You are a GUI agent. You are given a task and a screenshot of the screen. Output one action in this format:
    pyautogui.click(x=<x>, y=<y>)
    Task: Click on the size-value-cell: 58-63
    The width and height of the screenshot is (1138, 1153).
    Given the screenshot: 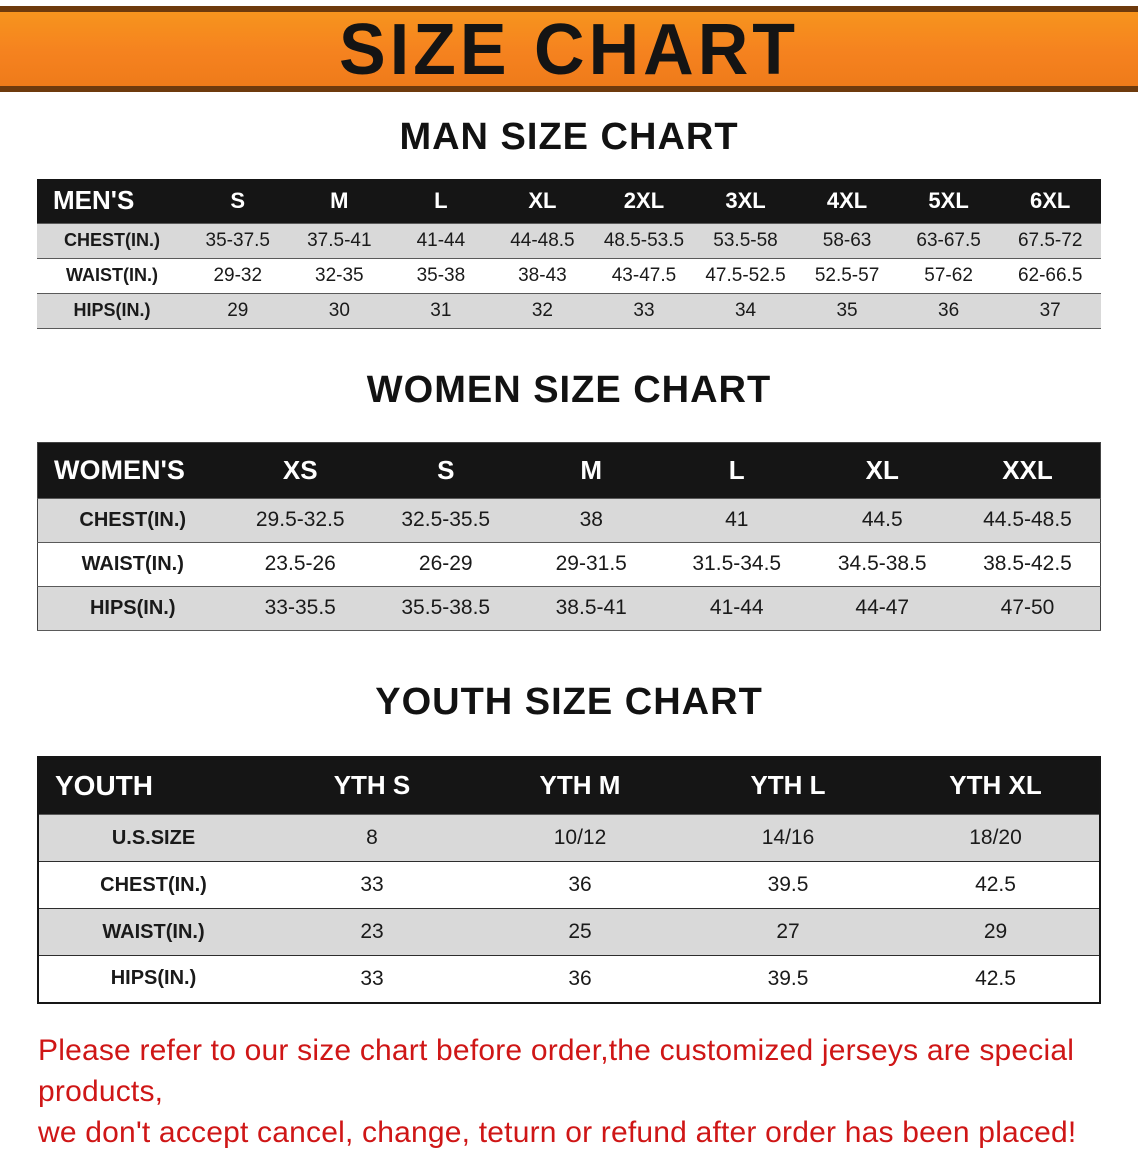 What is the action you would take?
    pyautogui.click(x=847, y=240)
    